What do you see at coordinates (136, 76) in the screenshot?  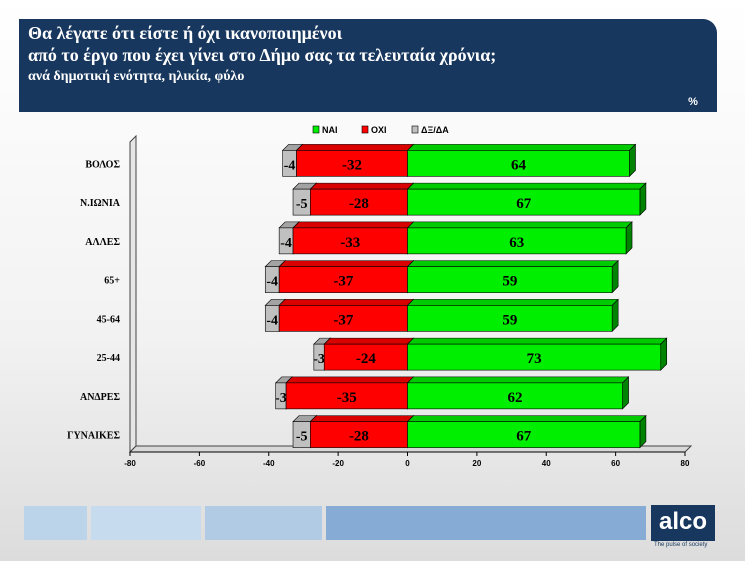 I see `subtitle: ανά δημοτική ενότητα, ηλικία, φύλο` at bounding box center [136, 76].